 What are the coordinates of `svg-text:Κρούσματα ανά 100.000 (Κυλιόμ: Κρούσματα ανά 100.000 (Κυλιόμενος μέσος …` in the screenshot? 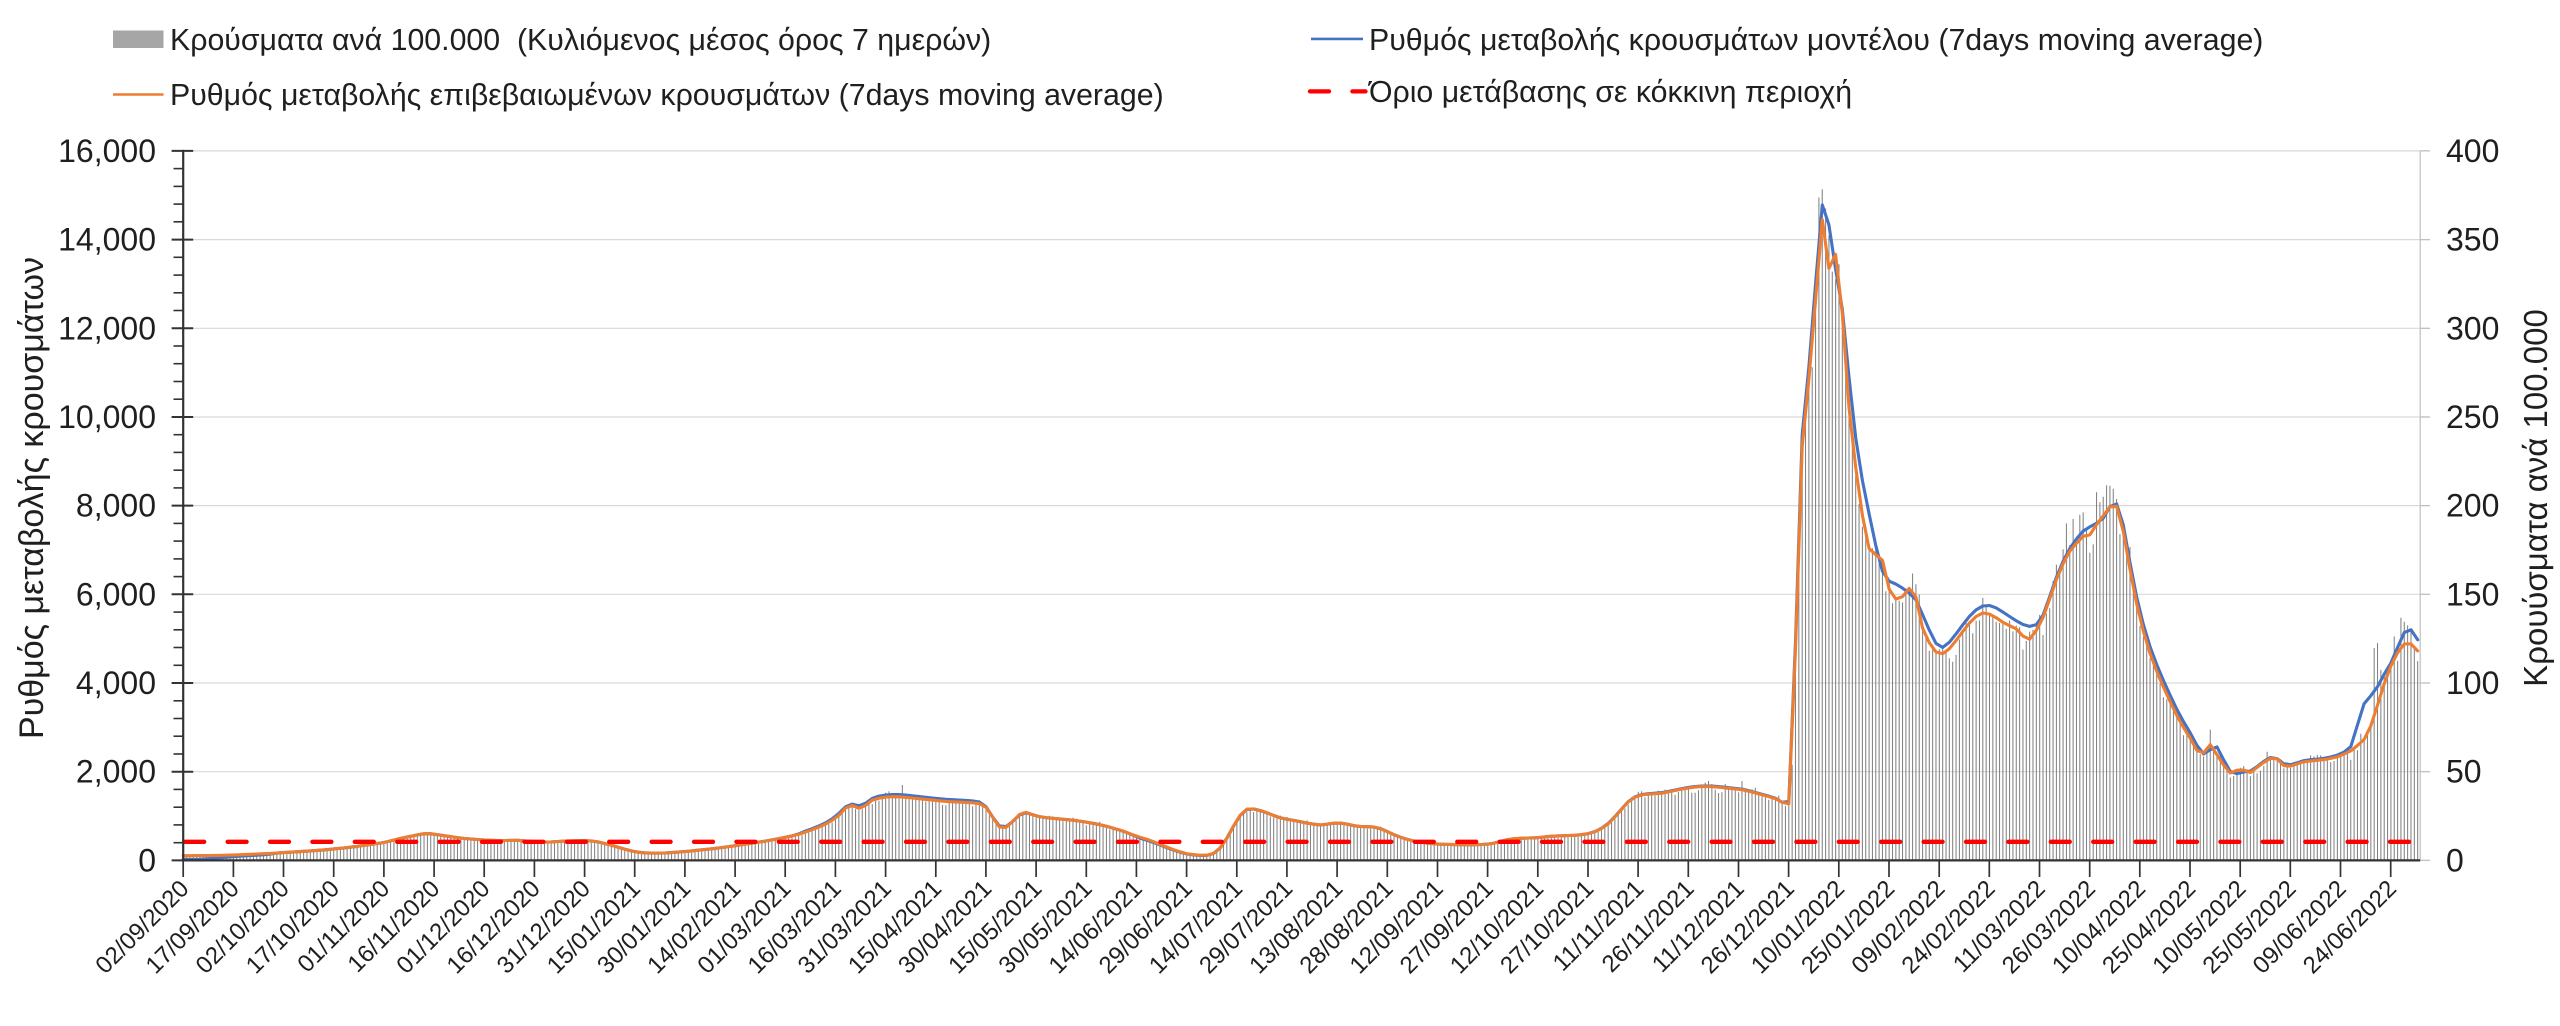 It's located at (580, 40).